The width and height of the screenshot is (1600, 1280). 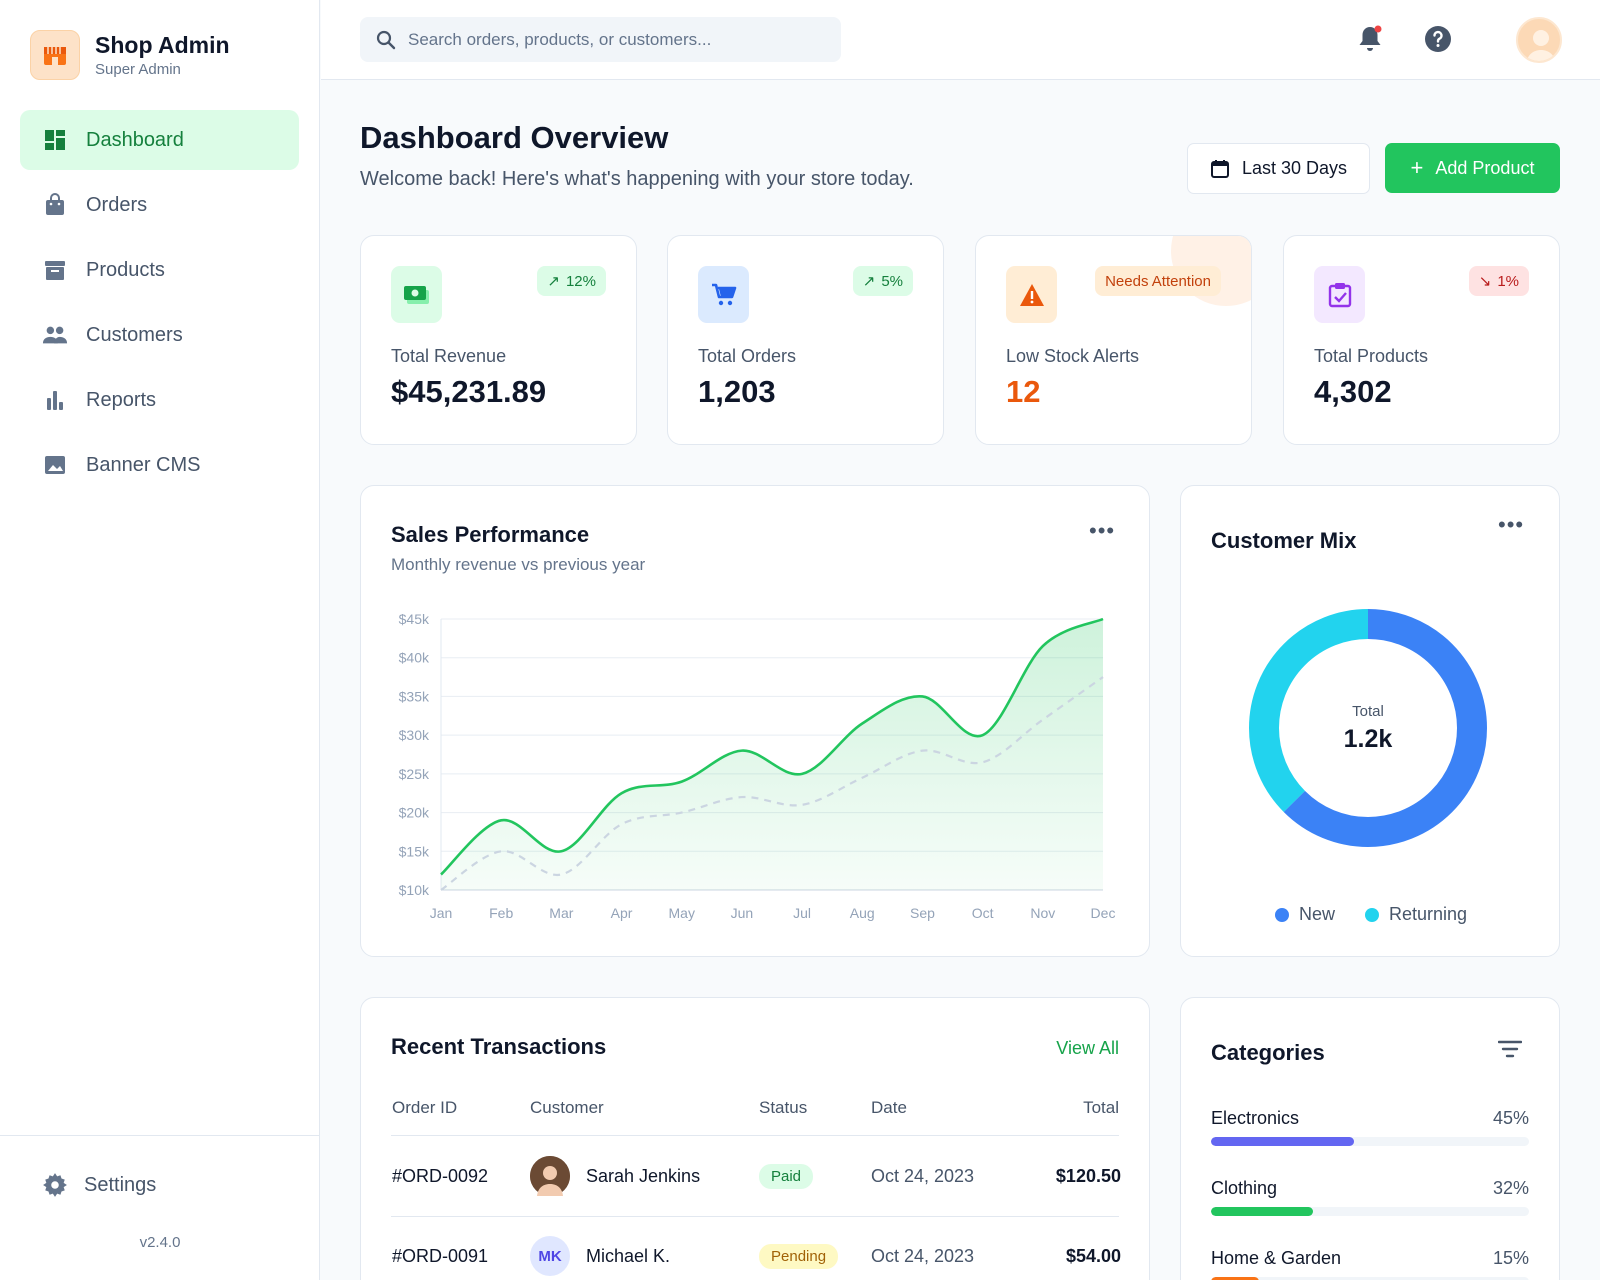 I want to click on stat-value: 4,302, so click(x=1353, y=391).